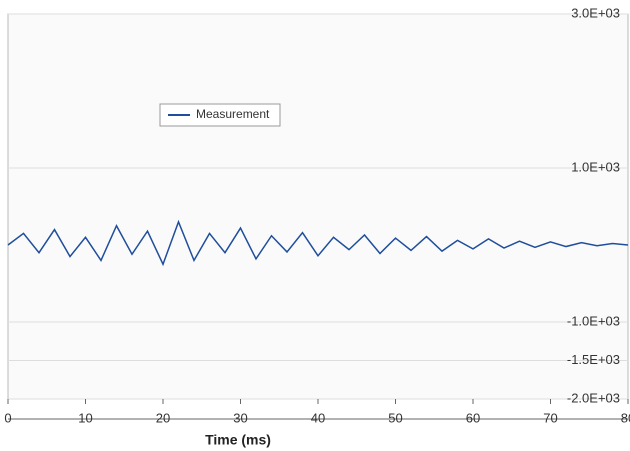 This screenshot has height=451, width=630. I want to click on x-tick-label: 0, so click(7, 417).